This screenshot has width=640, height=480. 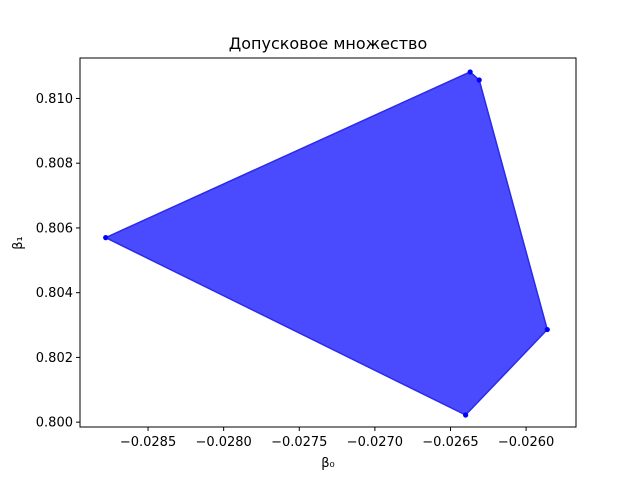 I want to click on y-tick-label: 0.804, so click(x=54, y=293).